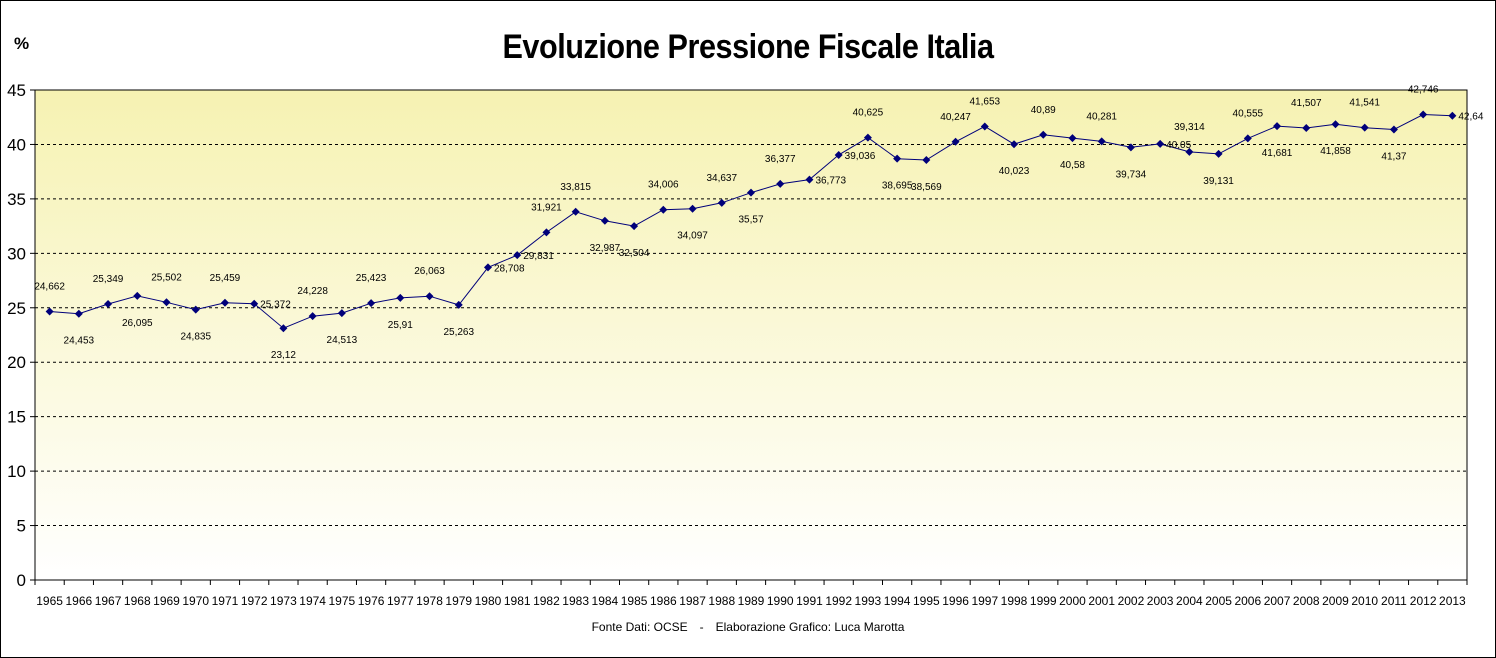 Image resolution: width=1496 pixels, height=658 pixels. Describe the element at coordinates (1014, 171) in the screenshot. I see `data-label: 40,023` at that location.